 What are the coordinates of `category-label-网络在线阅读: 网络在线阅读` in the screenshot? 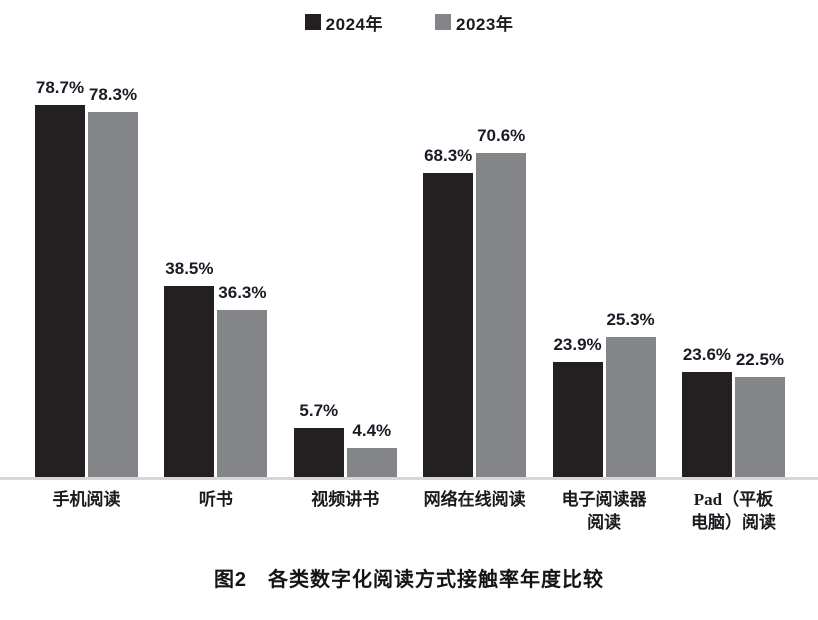 It's located at (474, 499).